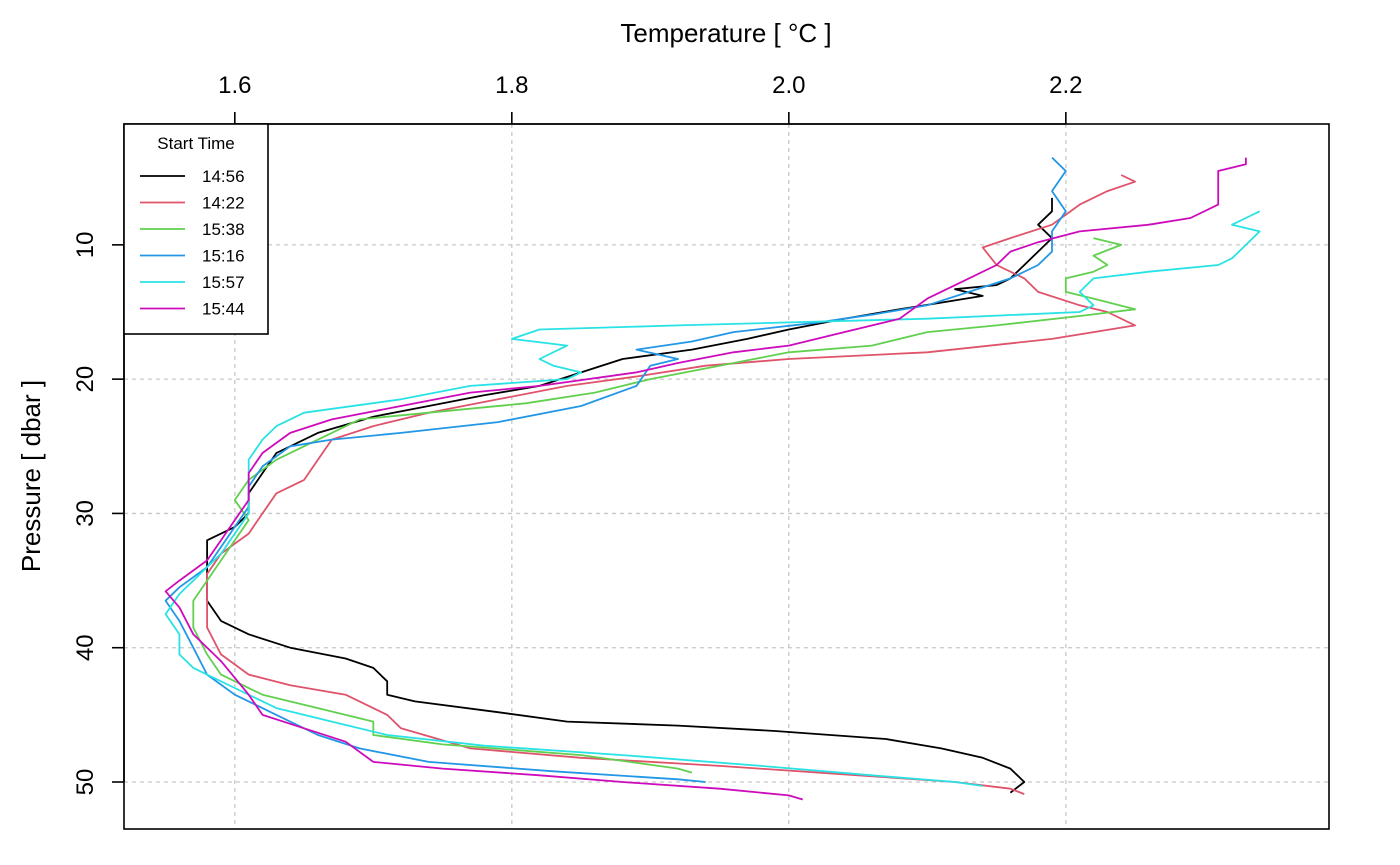 This screenshot has width=1400, height=865. Describe the element at coordinates (234, 85) in the screenshot. I see `x-tick-label: 1.6` at that location.